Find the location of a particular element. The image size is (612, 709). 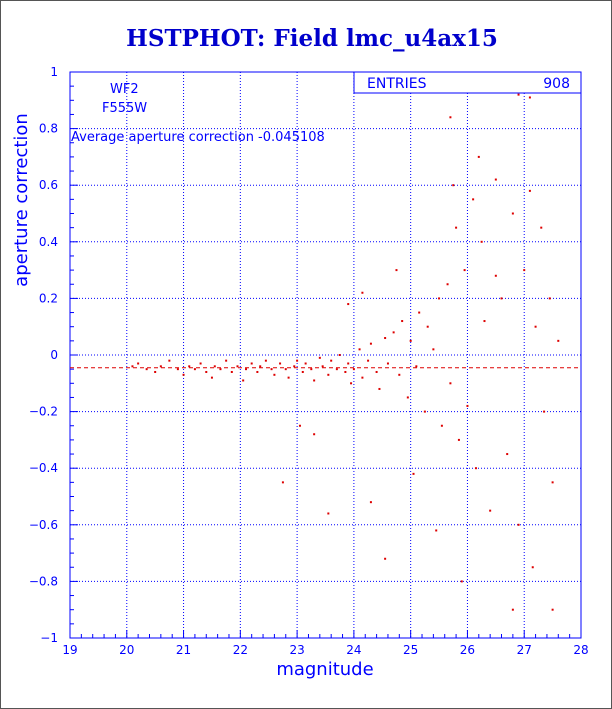

y-tick-label: 0.4 is located at coordinates (48, 242).